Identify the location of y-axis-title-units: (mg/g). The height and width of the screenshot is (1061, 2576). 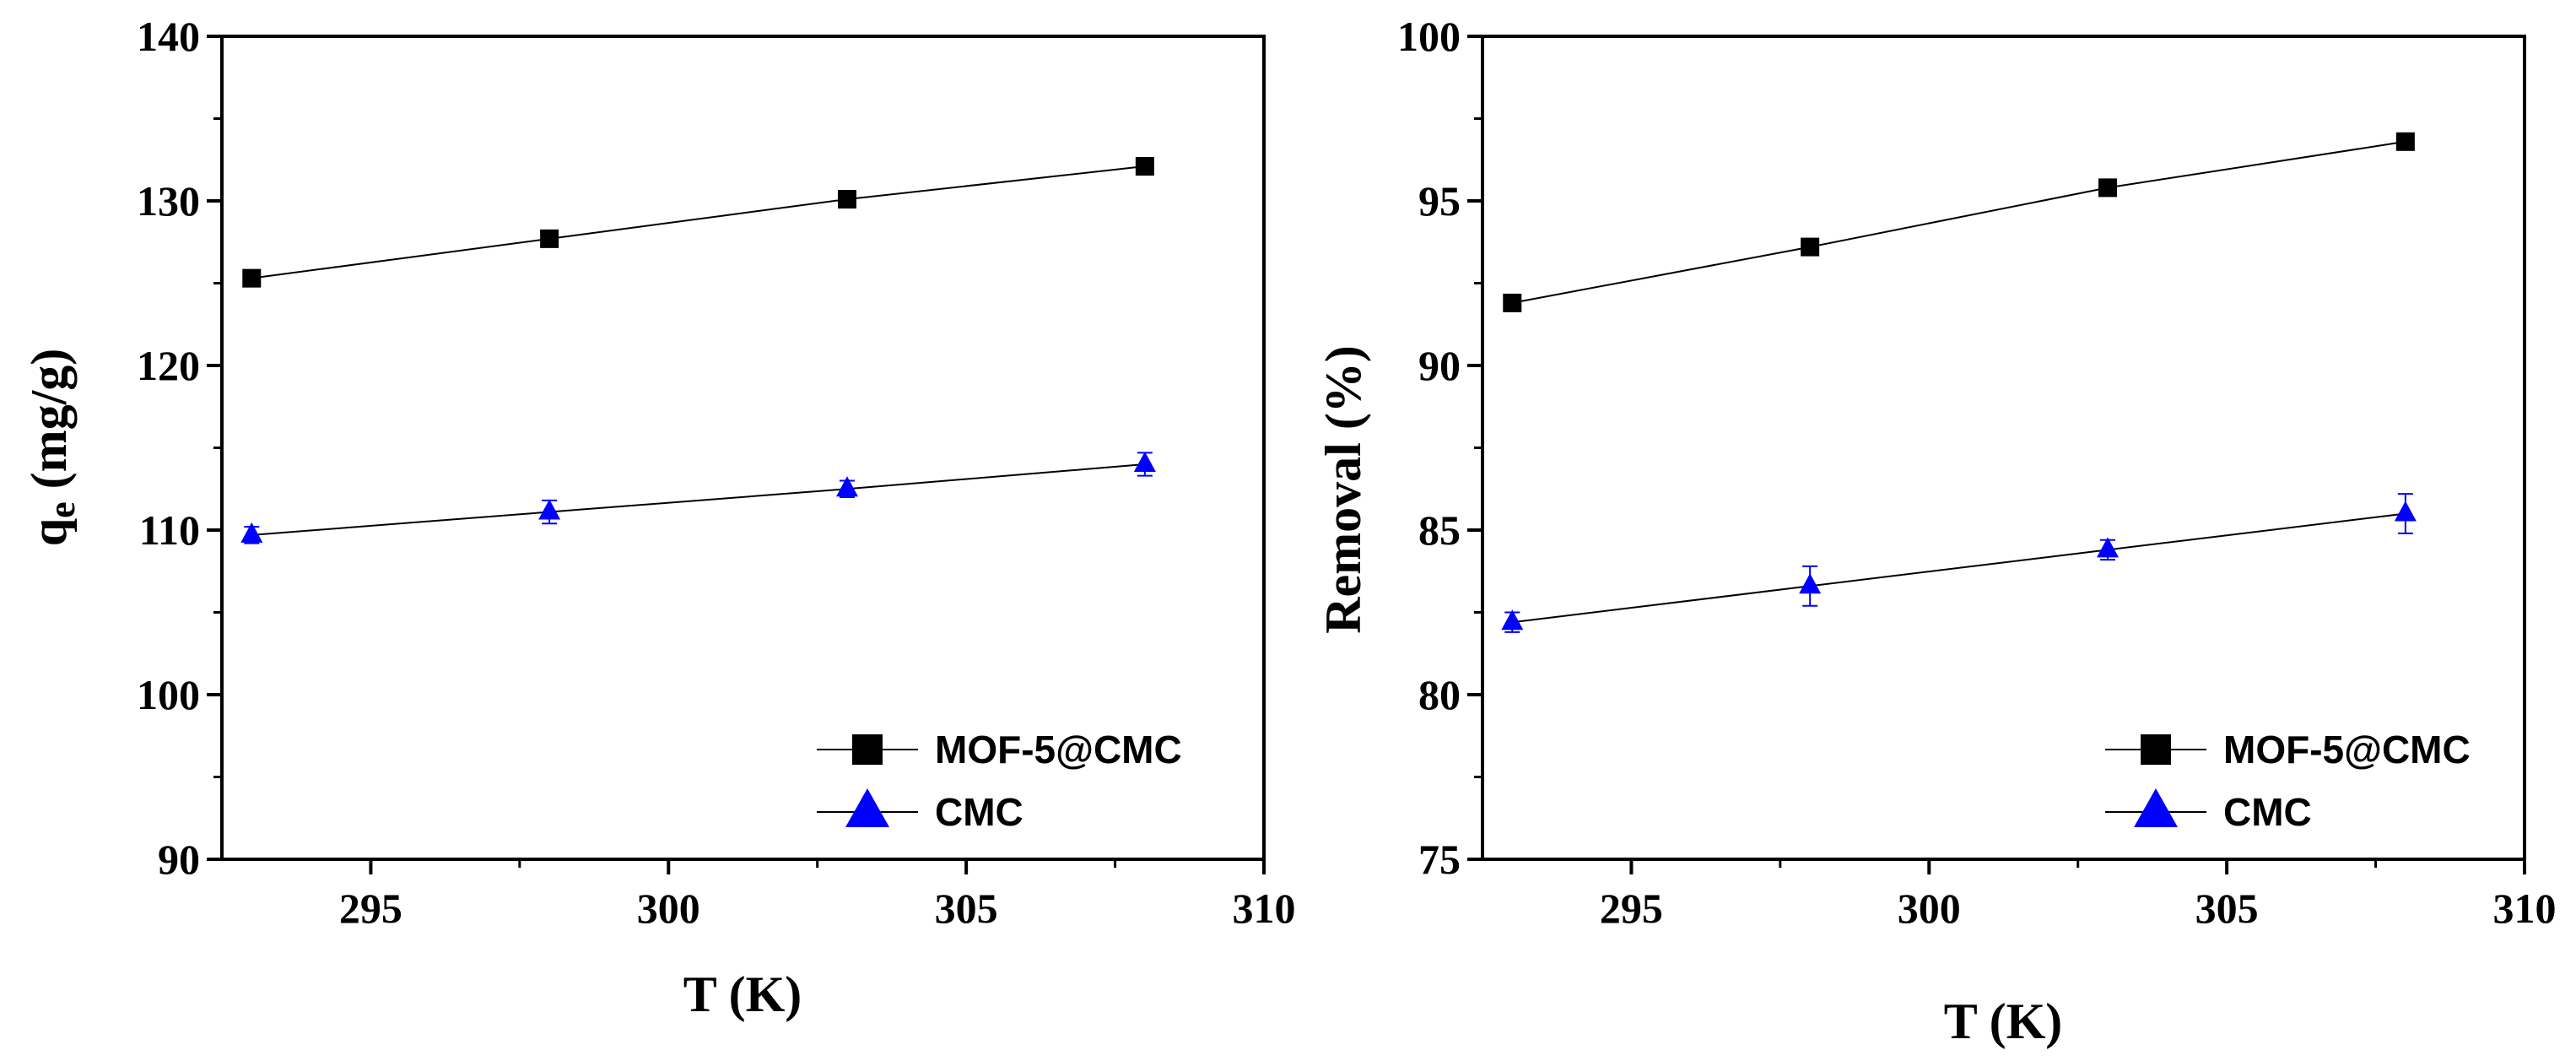
(49, 425).